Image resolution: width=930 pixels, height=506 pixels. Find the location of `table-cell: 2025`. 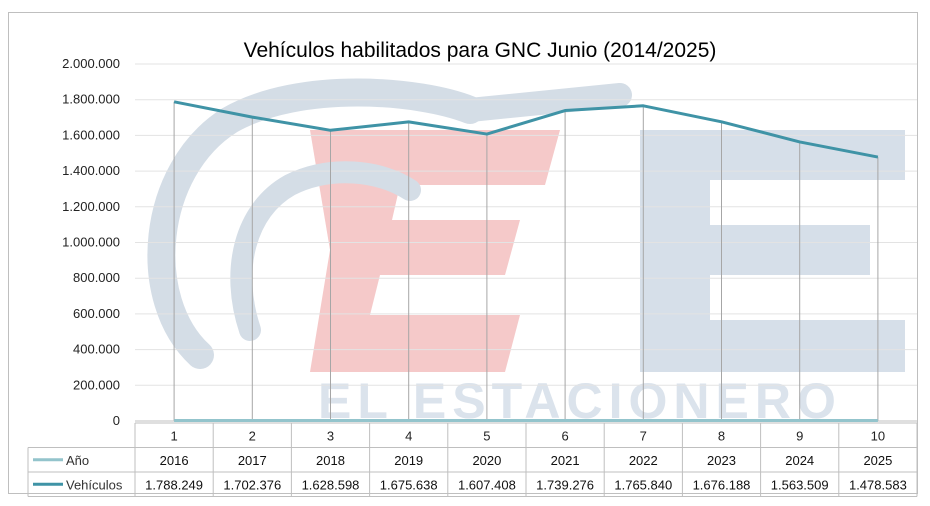

table-cell: 2025 is located at coordinates (877, 460).